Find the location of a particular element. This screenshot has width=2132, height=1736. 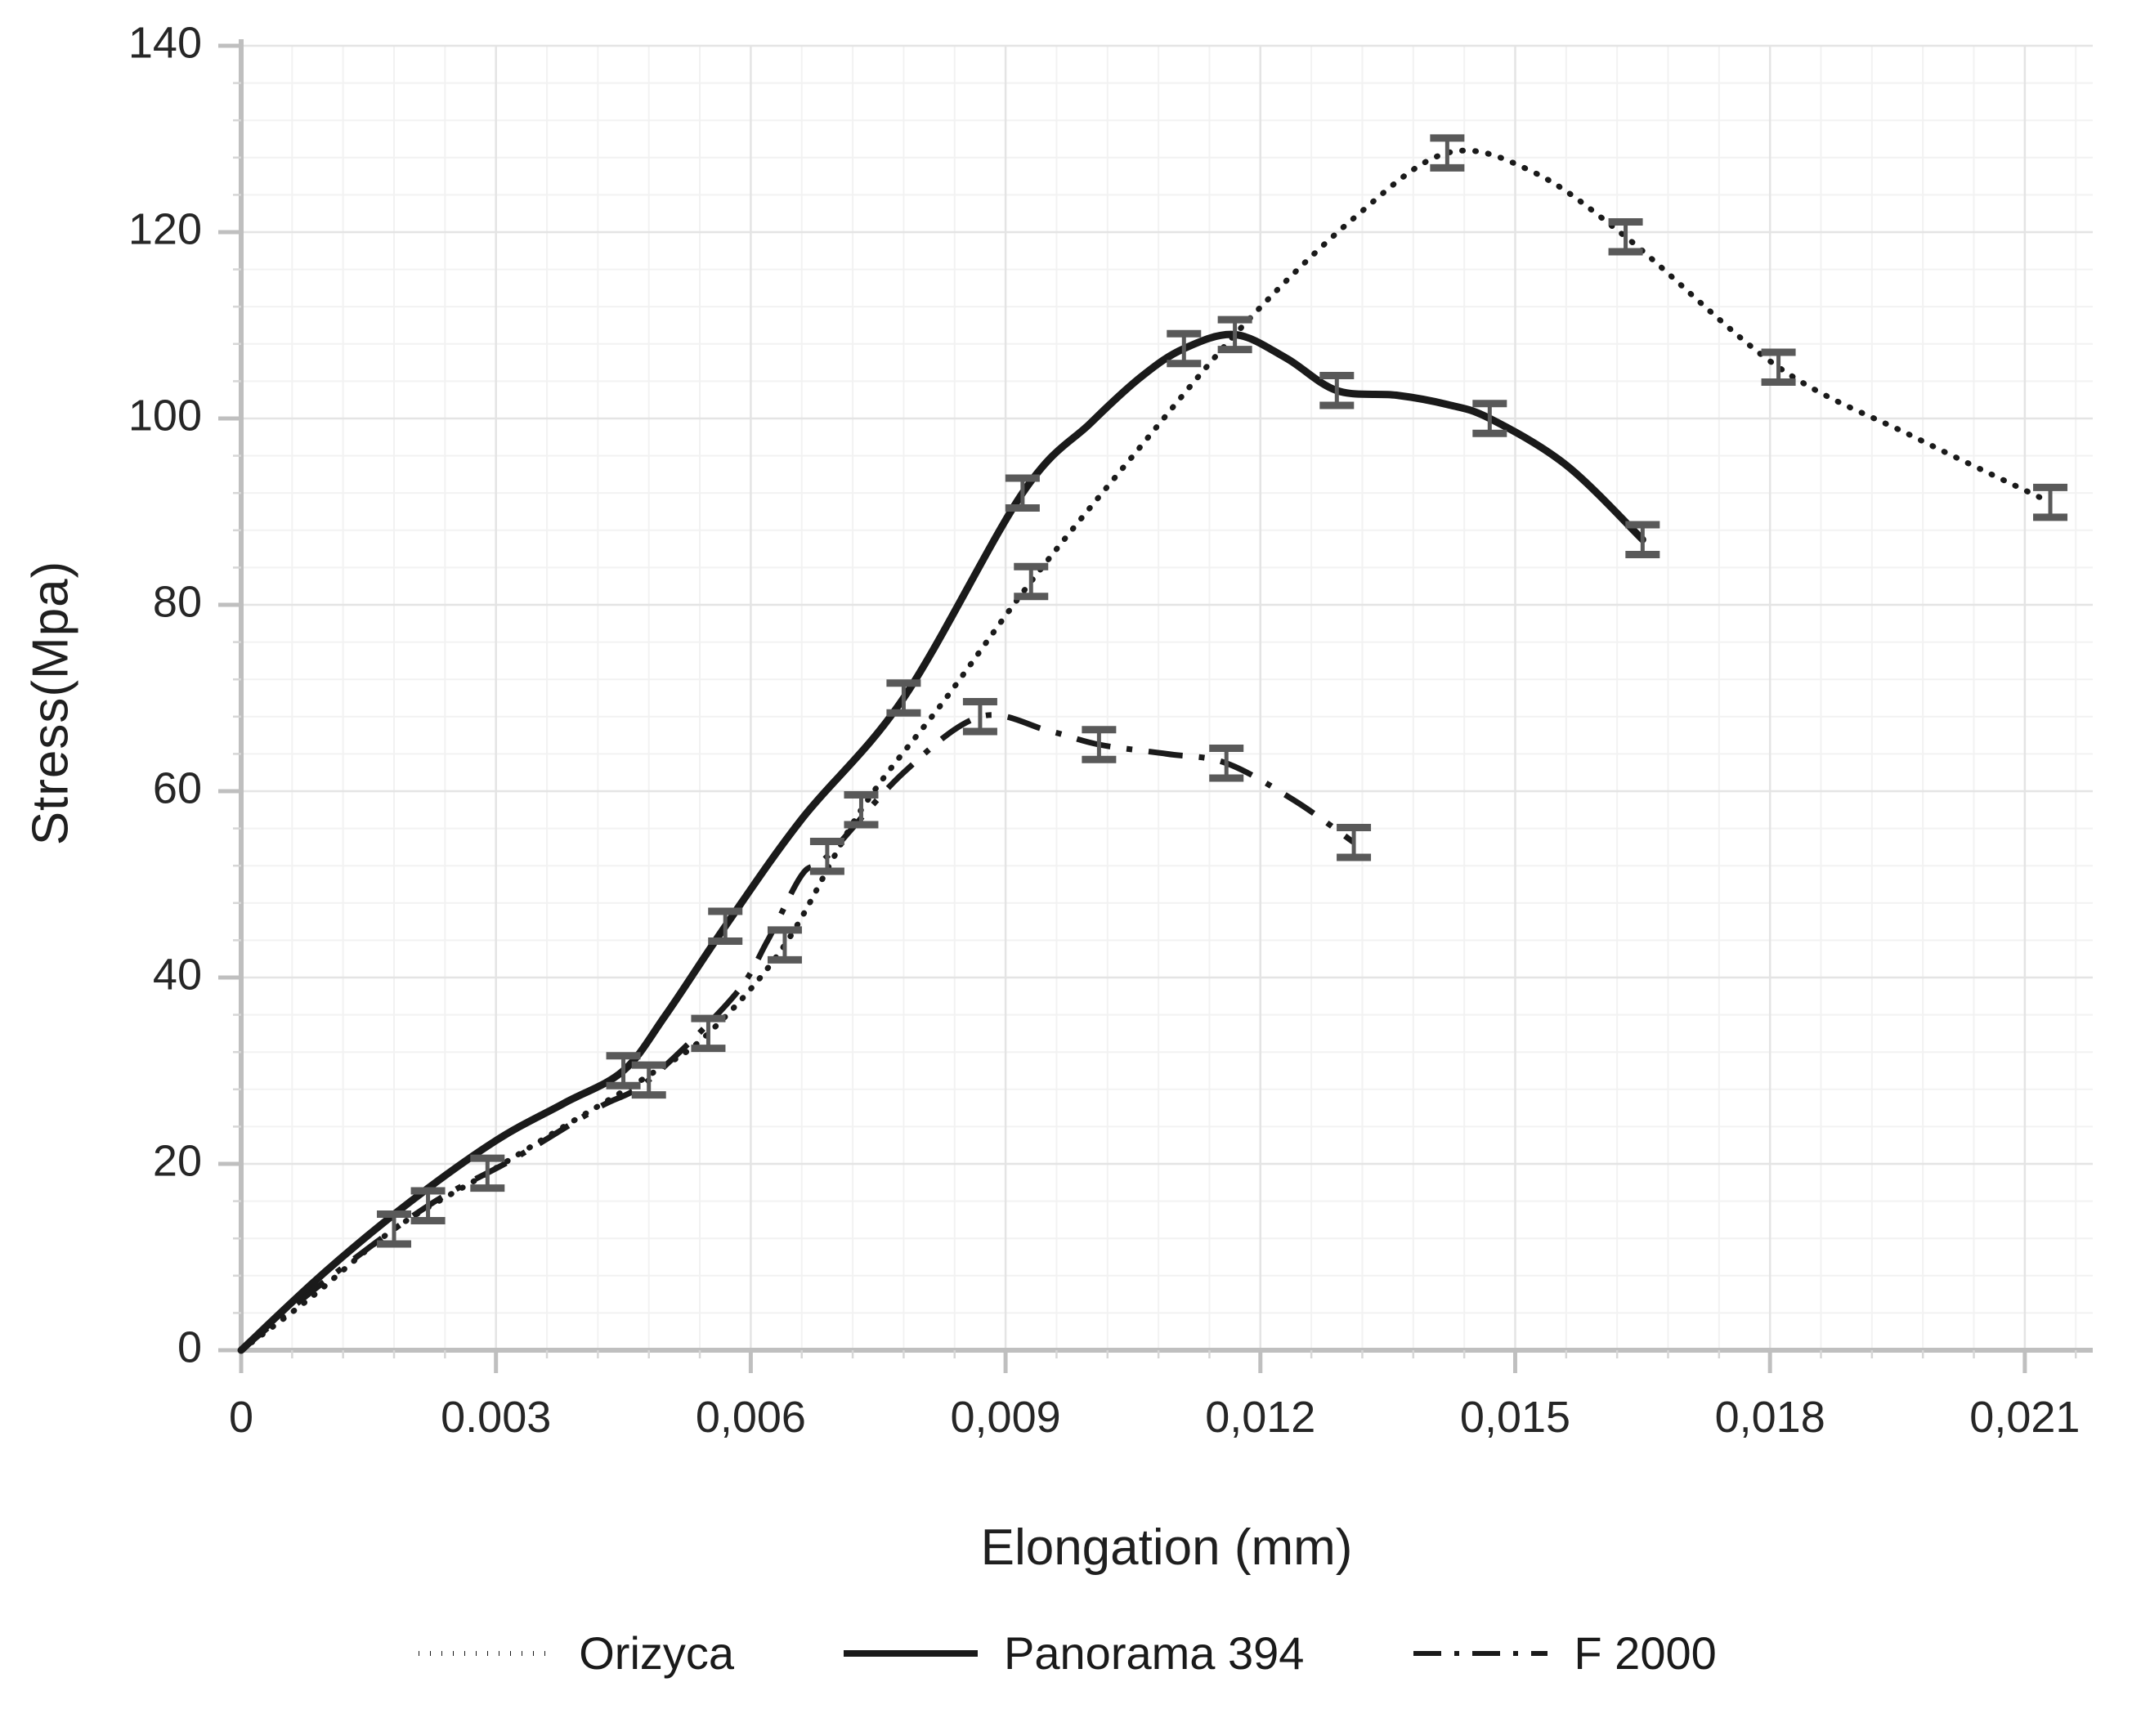

legend-label-f-2000: F 2000 is located at coordinates (1646, 1653).